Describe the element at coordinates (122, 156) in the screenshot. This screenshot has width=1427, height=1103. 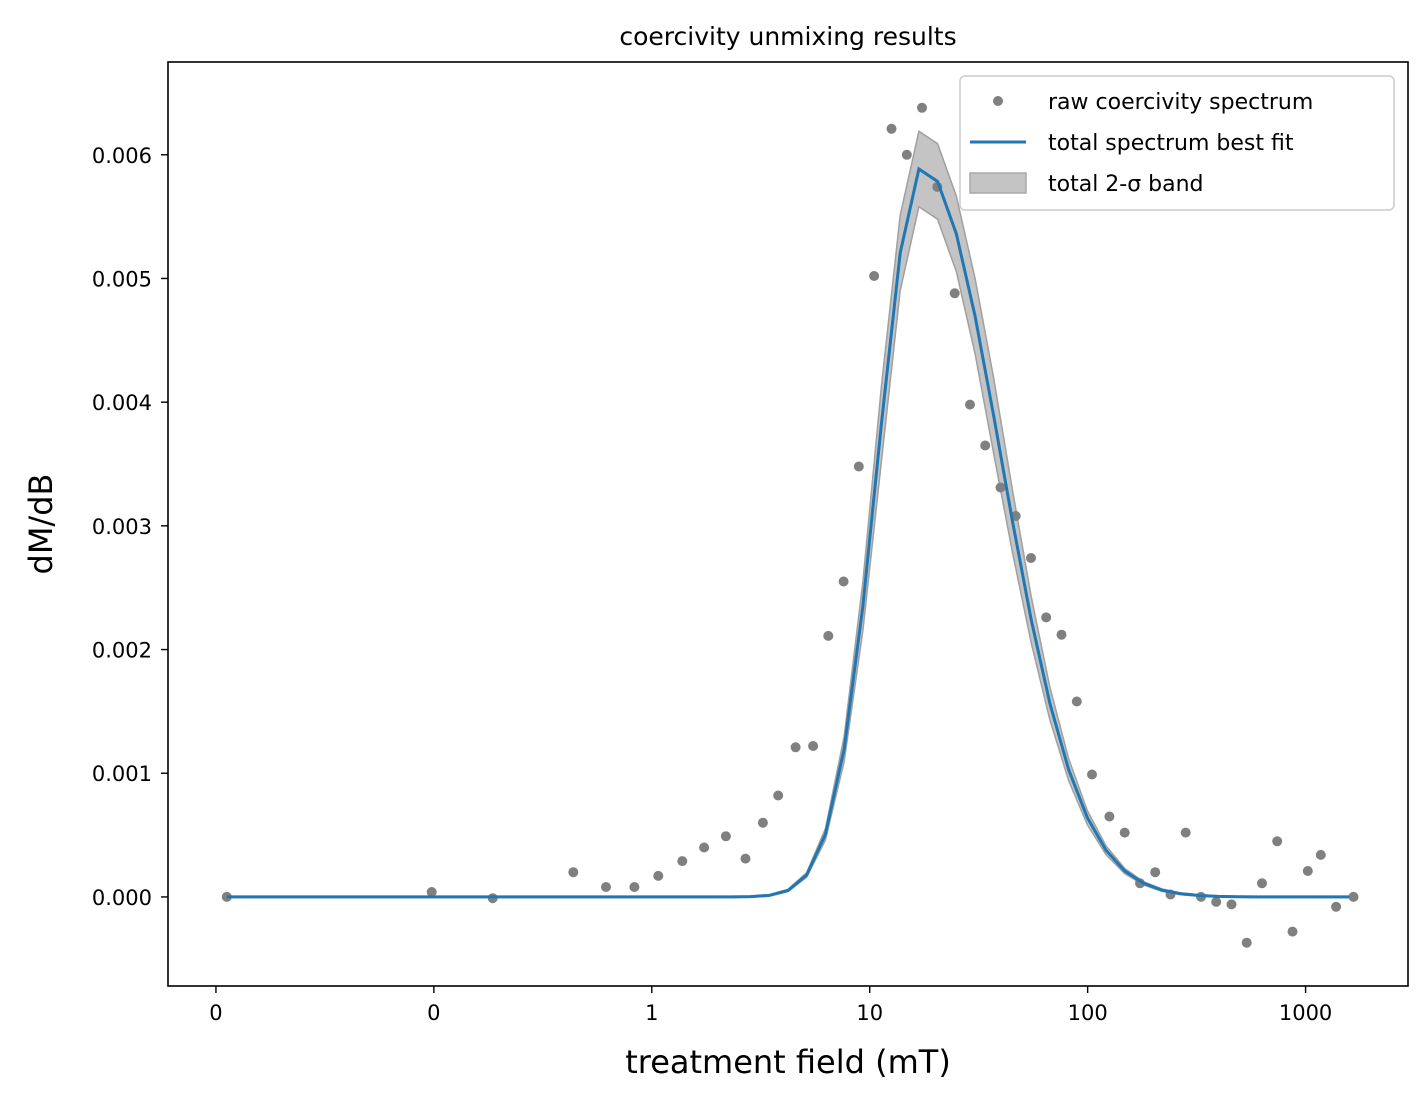
I see `y-tick-label: 0.006` at that location.